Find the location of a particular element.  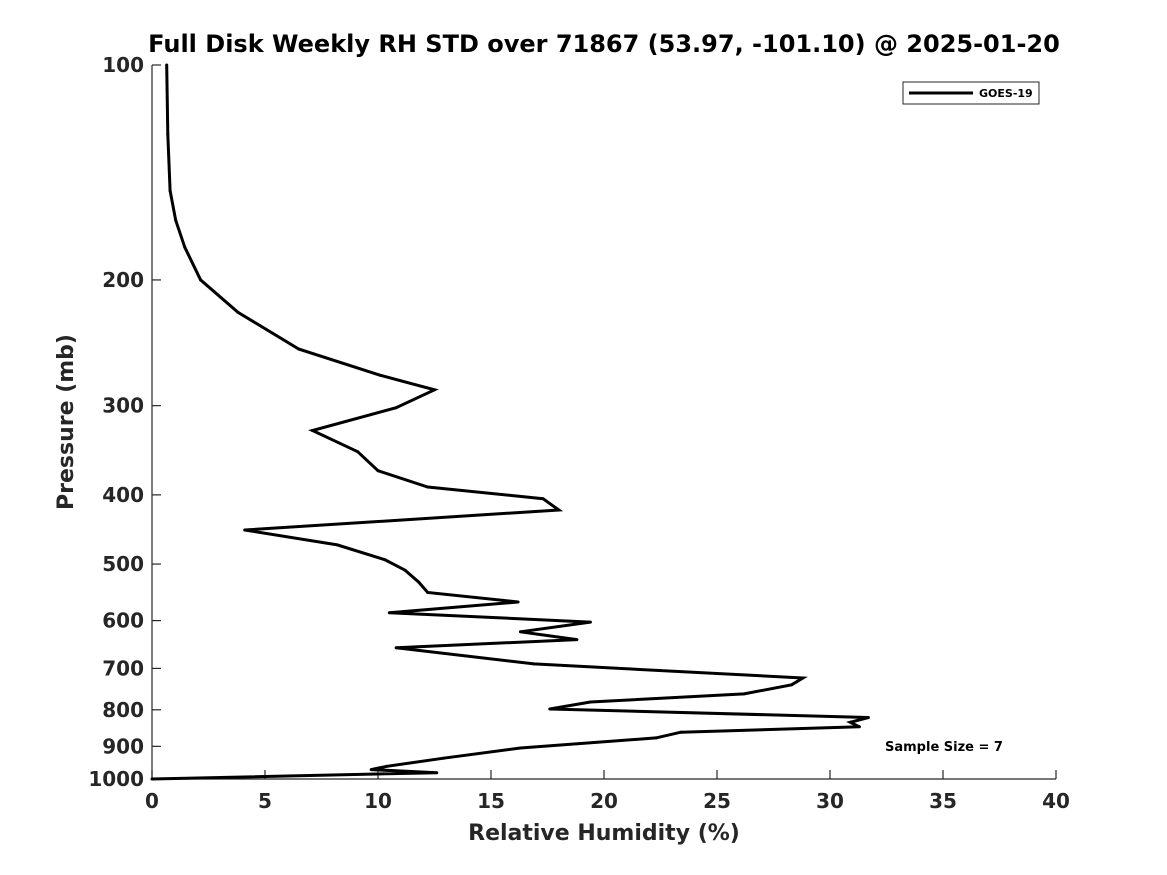

x-tick-label: 40 is located at coordinates (1056, 801).